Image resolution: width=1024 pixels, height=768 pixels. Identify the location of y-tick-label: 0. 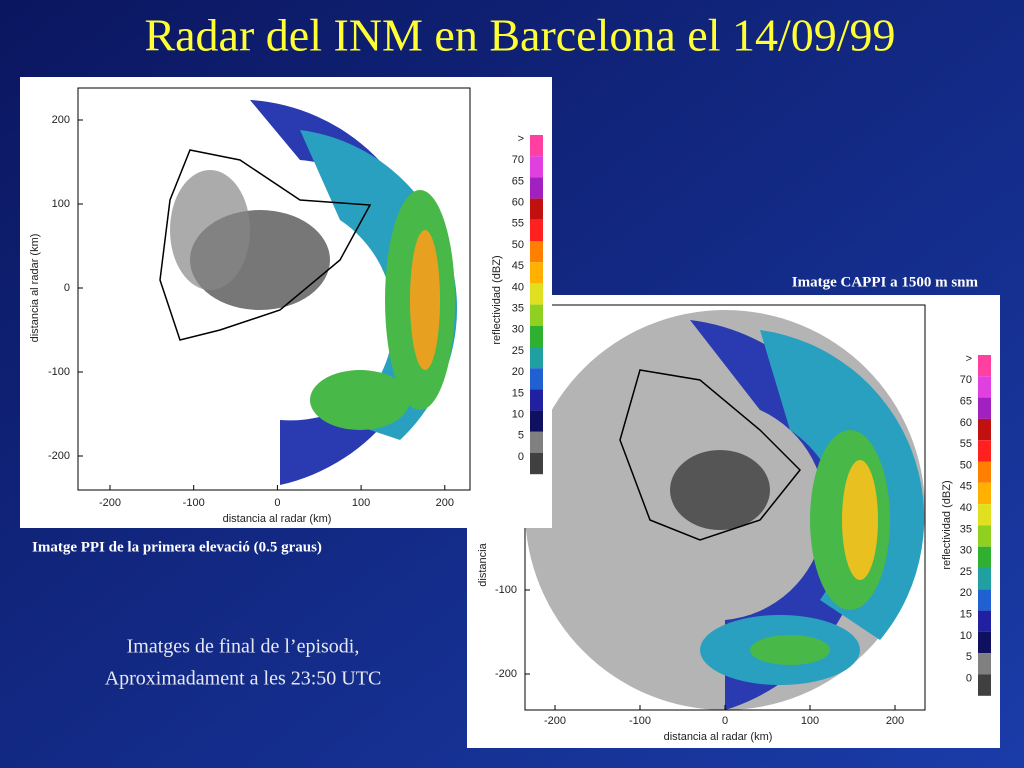
(67, 288).